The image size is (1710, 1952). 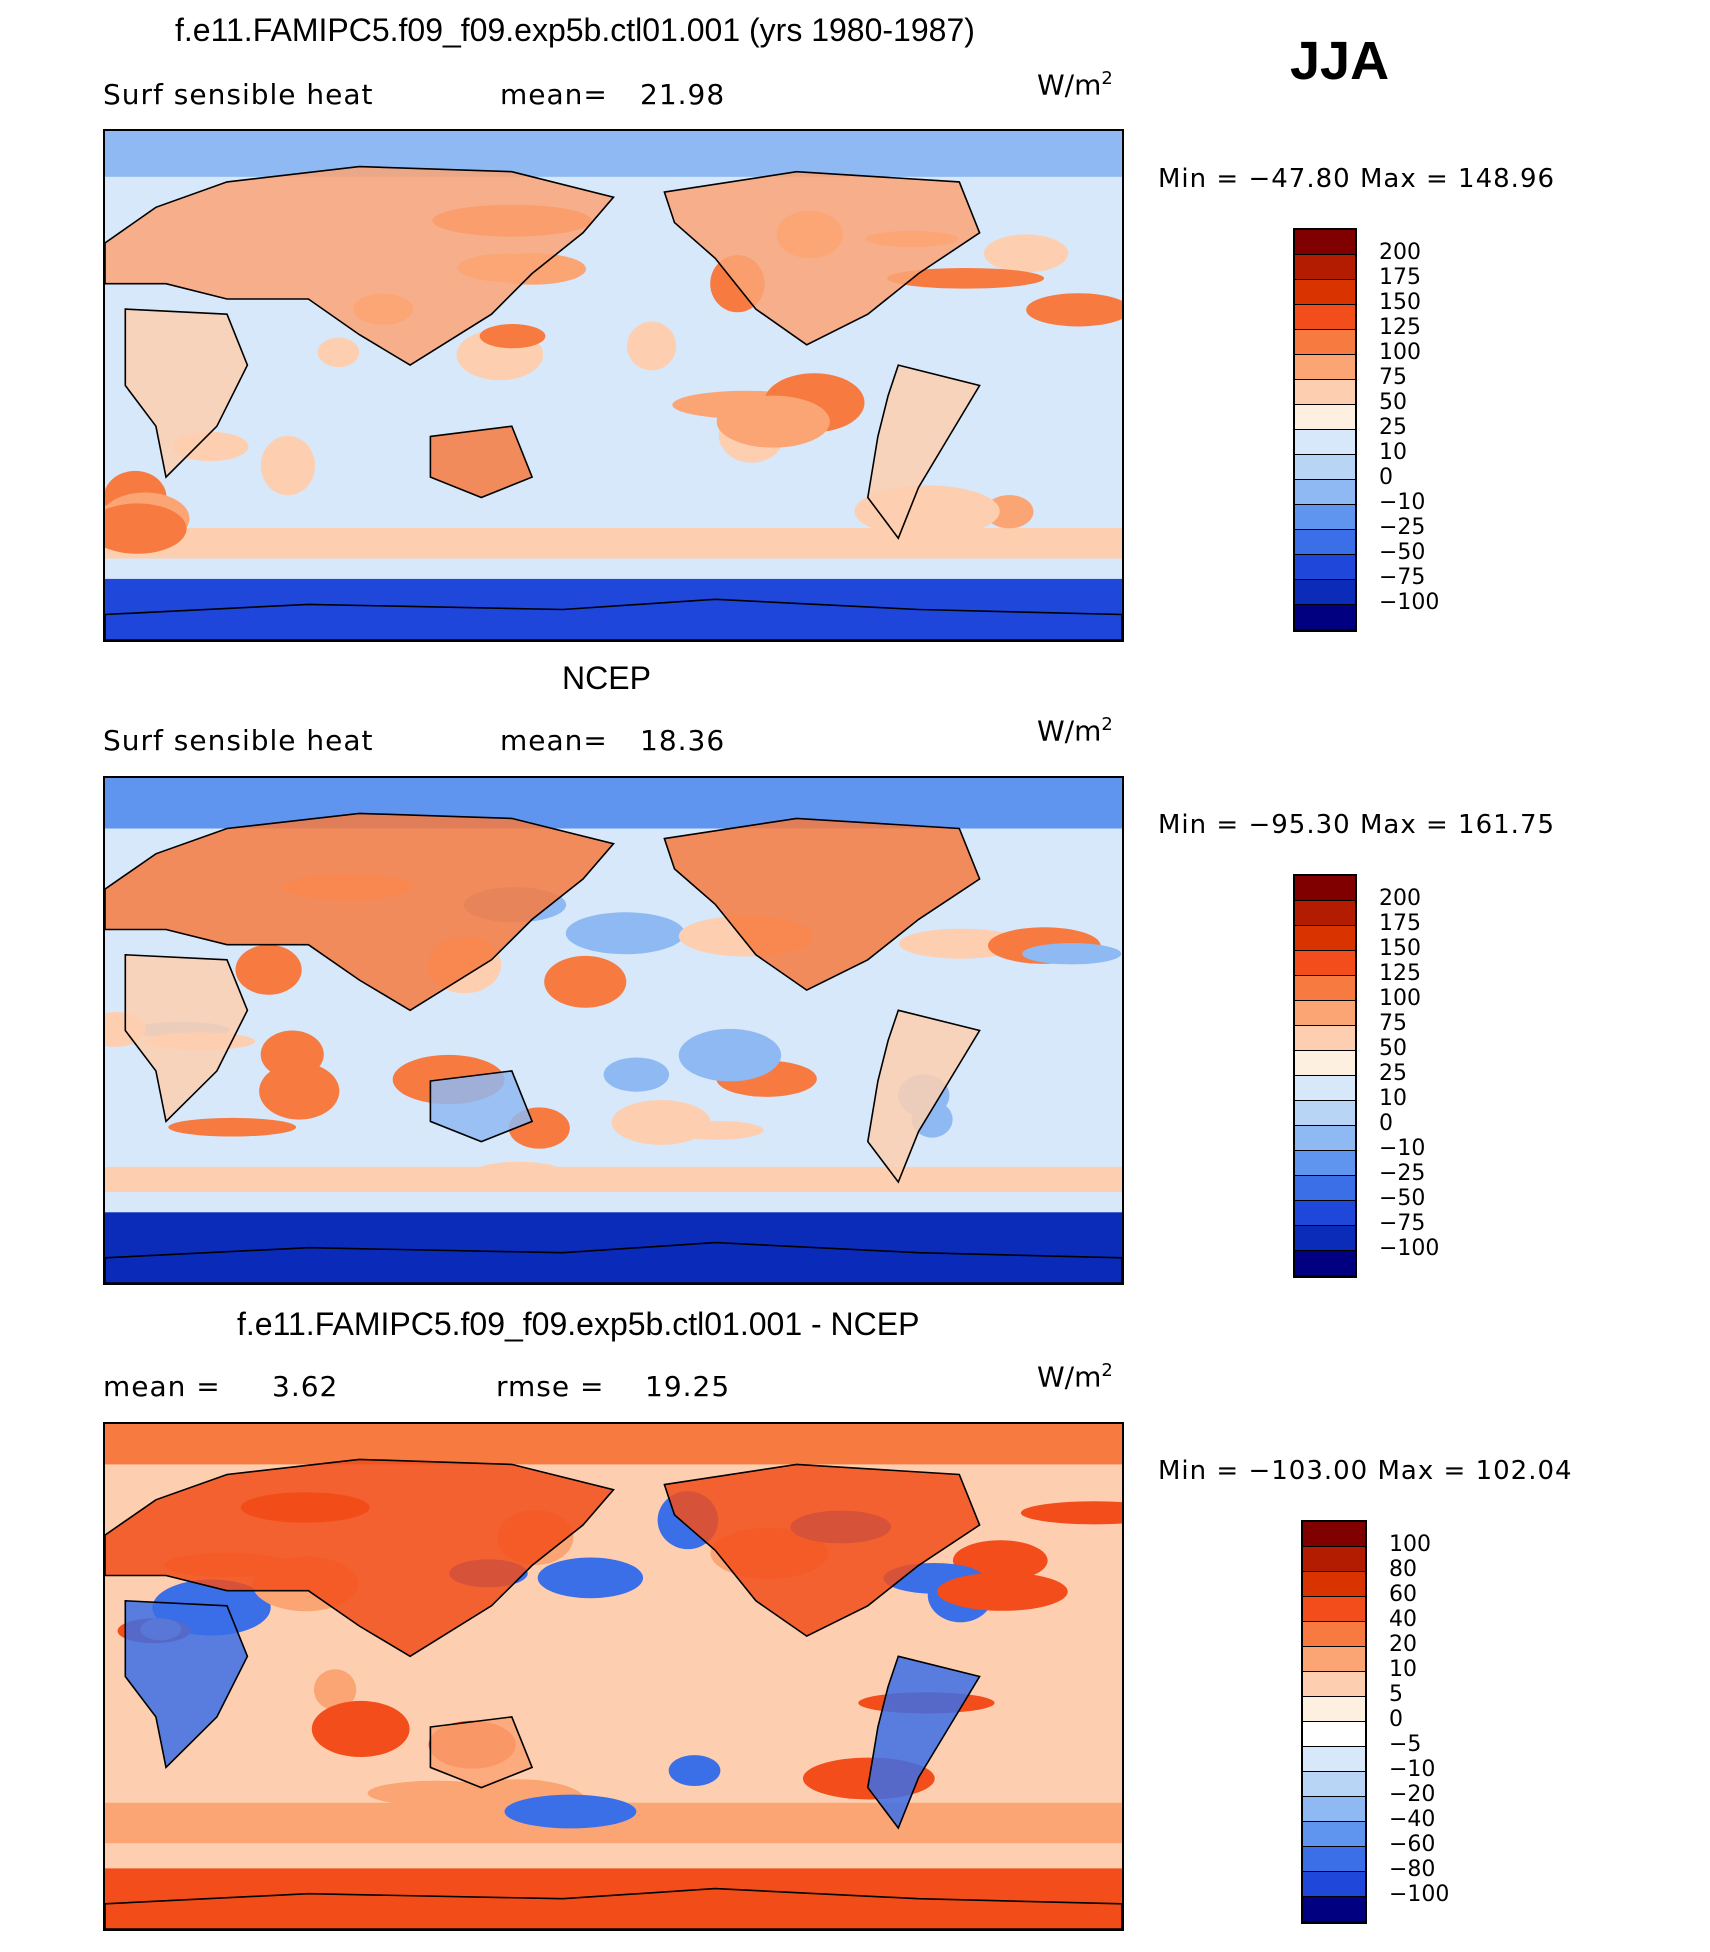 What do you see at coordinates (1402, 1223) in the screenshot?
I see `colorbar-level-label: −75` at bounding box center [1402, 1223].